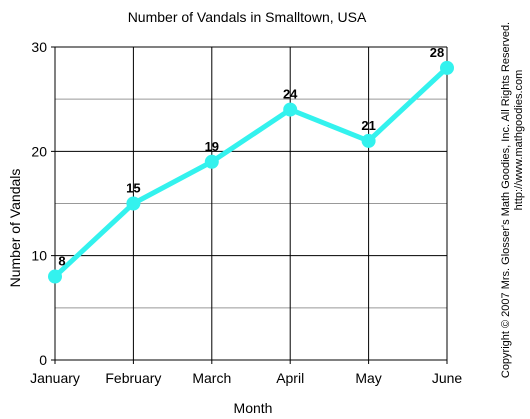  I want to click on x-tick-label-february: February, so click(133, 378).